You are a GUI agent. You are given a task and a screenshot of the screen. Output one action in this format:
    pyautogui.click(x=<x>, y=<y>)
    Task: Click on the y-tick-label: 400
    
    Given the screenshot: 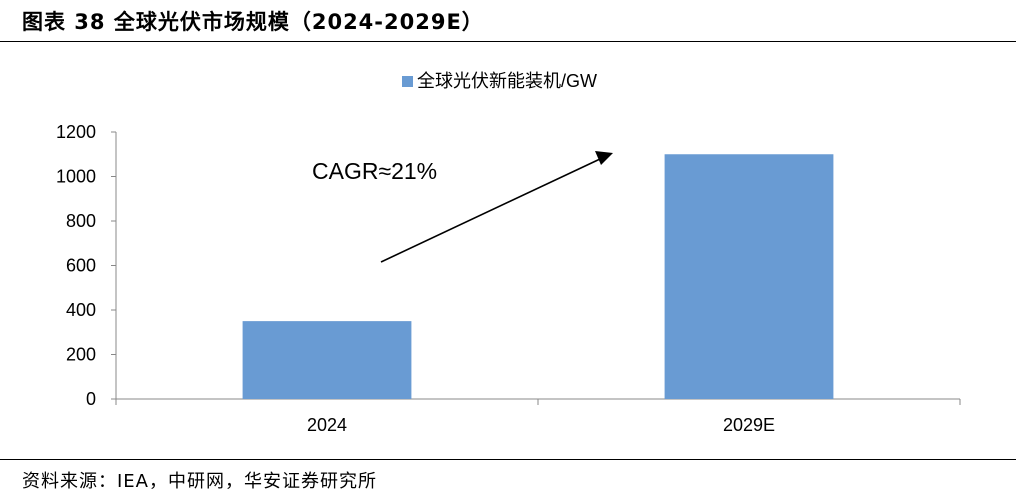 What is the action you would take?
    pyautogui.click(x=81, y=310)
    